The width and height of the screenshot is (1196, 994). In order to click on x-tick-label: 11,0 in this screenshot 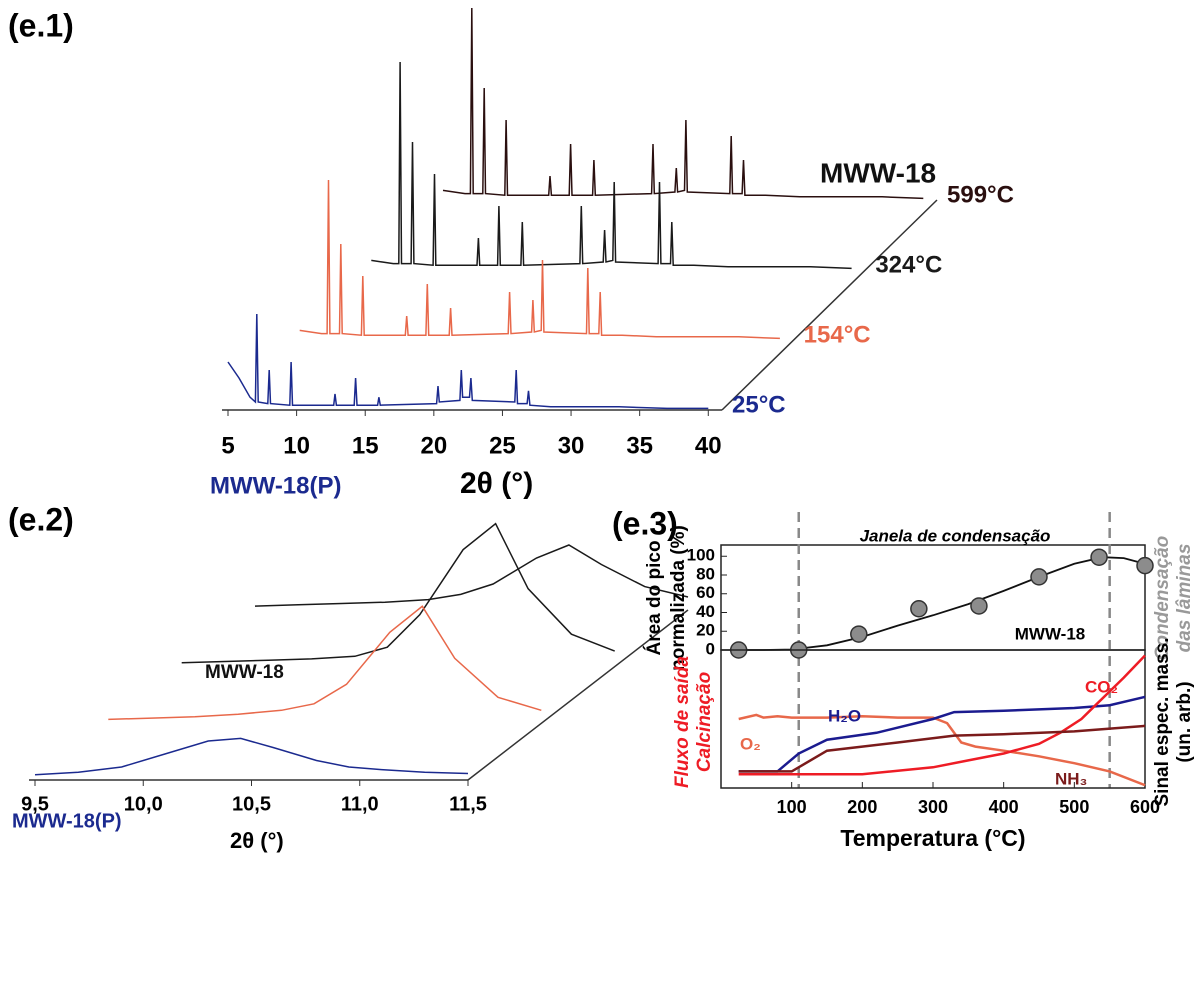, I will do `click(360, 804)`.